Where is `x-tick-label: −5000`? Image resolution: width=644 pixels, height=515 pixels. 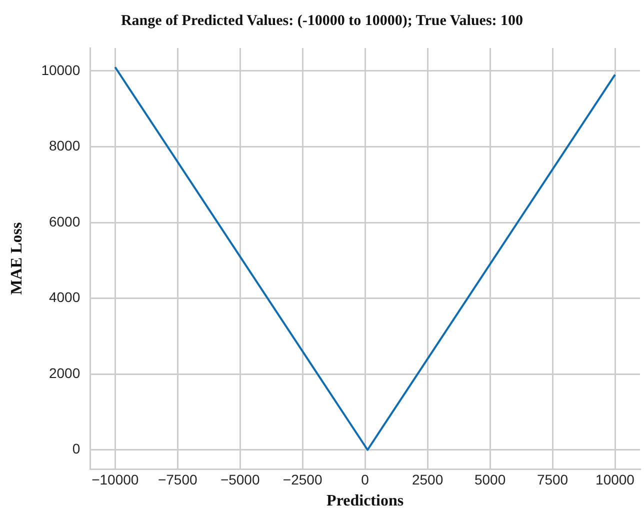
x-tick-label: −5000 is located at coordinates (240, 479).